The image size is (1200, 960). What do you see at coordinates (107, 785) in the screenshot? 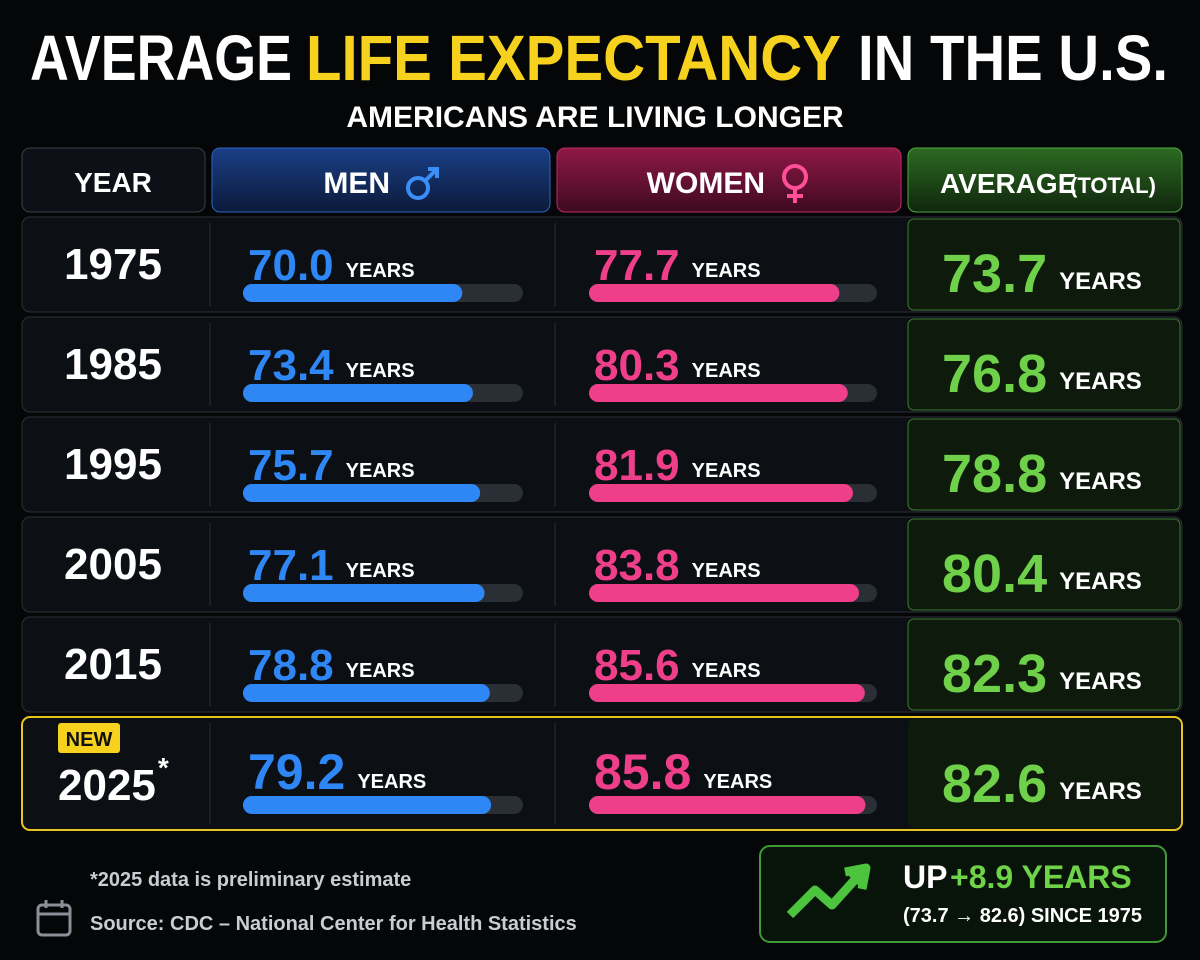
I see `year-label: 2025` at bounding box center [107, 785].